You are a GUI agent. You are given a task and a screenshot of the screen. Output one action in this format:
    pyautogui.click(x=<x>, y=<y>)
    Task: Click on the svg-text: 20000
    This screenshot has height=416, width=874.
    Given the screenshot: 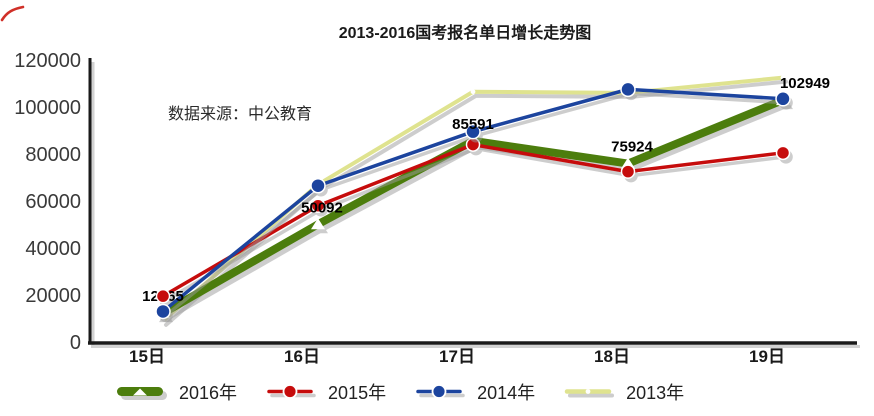 What is the action you would take?
    pyautogui.click(x=53, y=296)
    